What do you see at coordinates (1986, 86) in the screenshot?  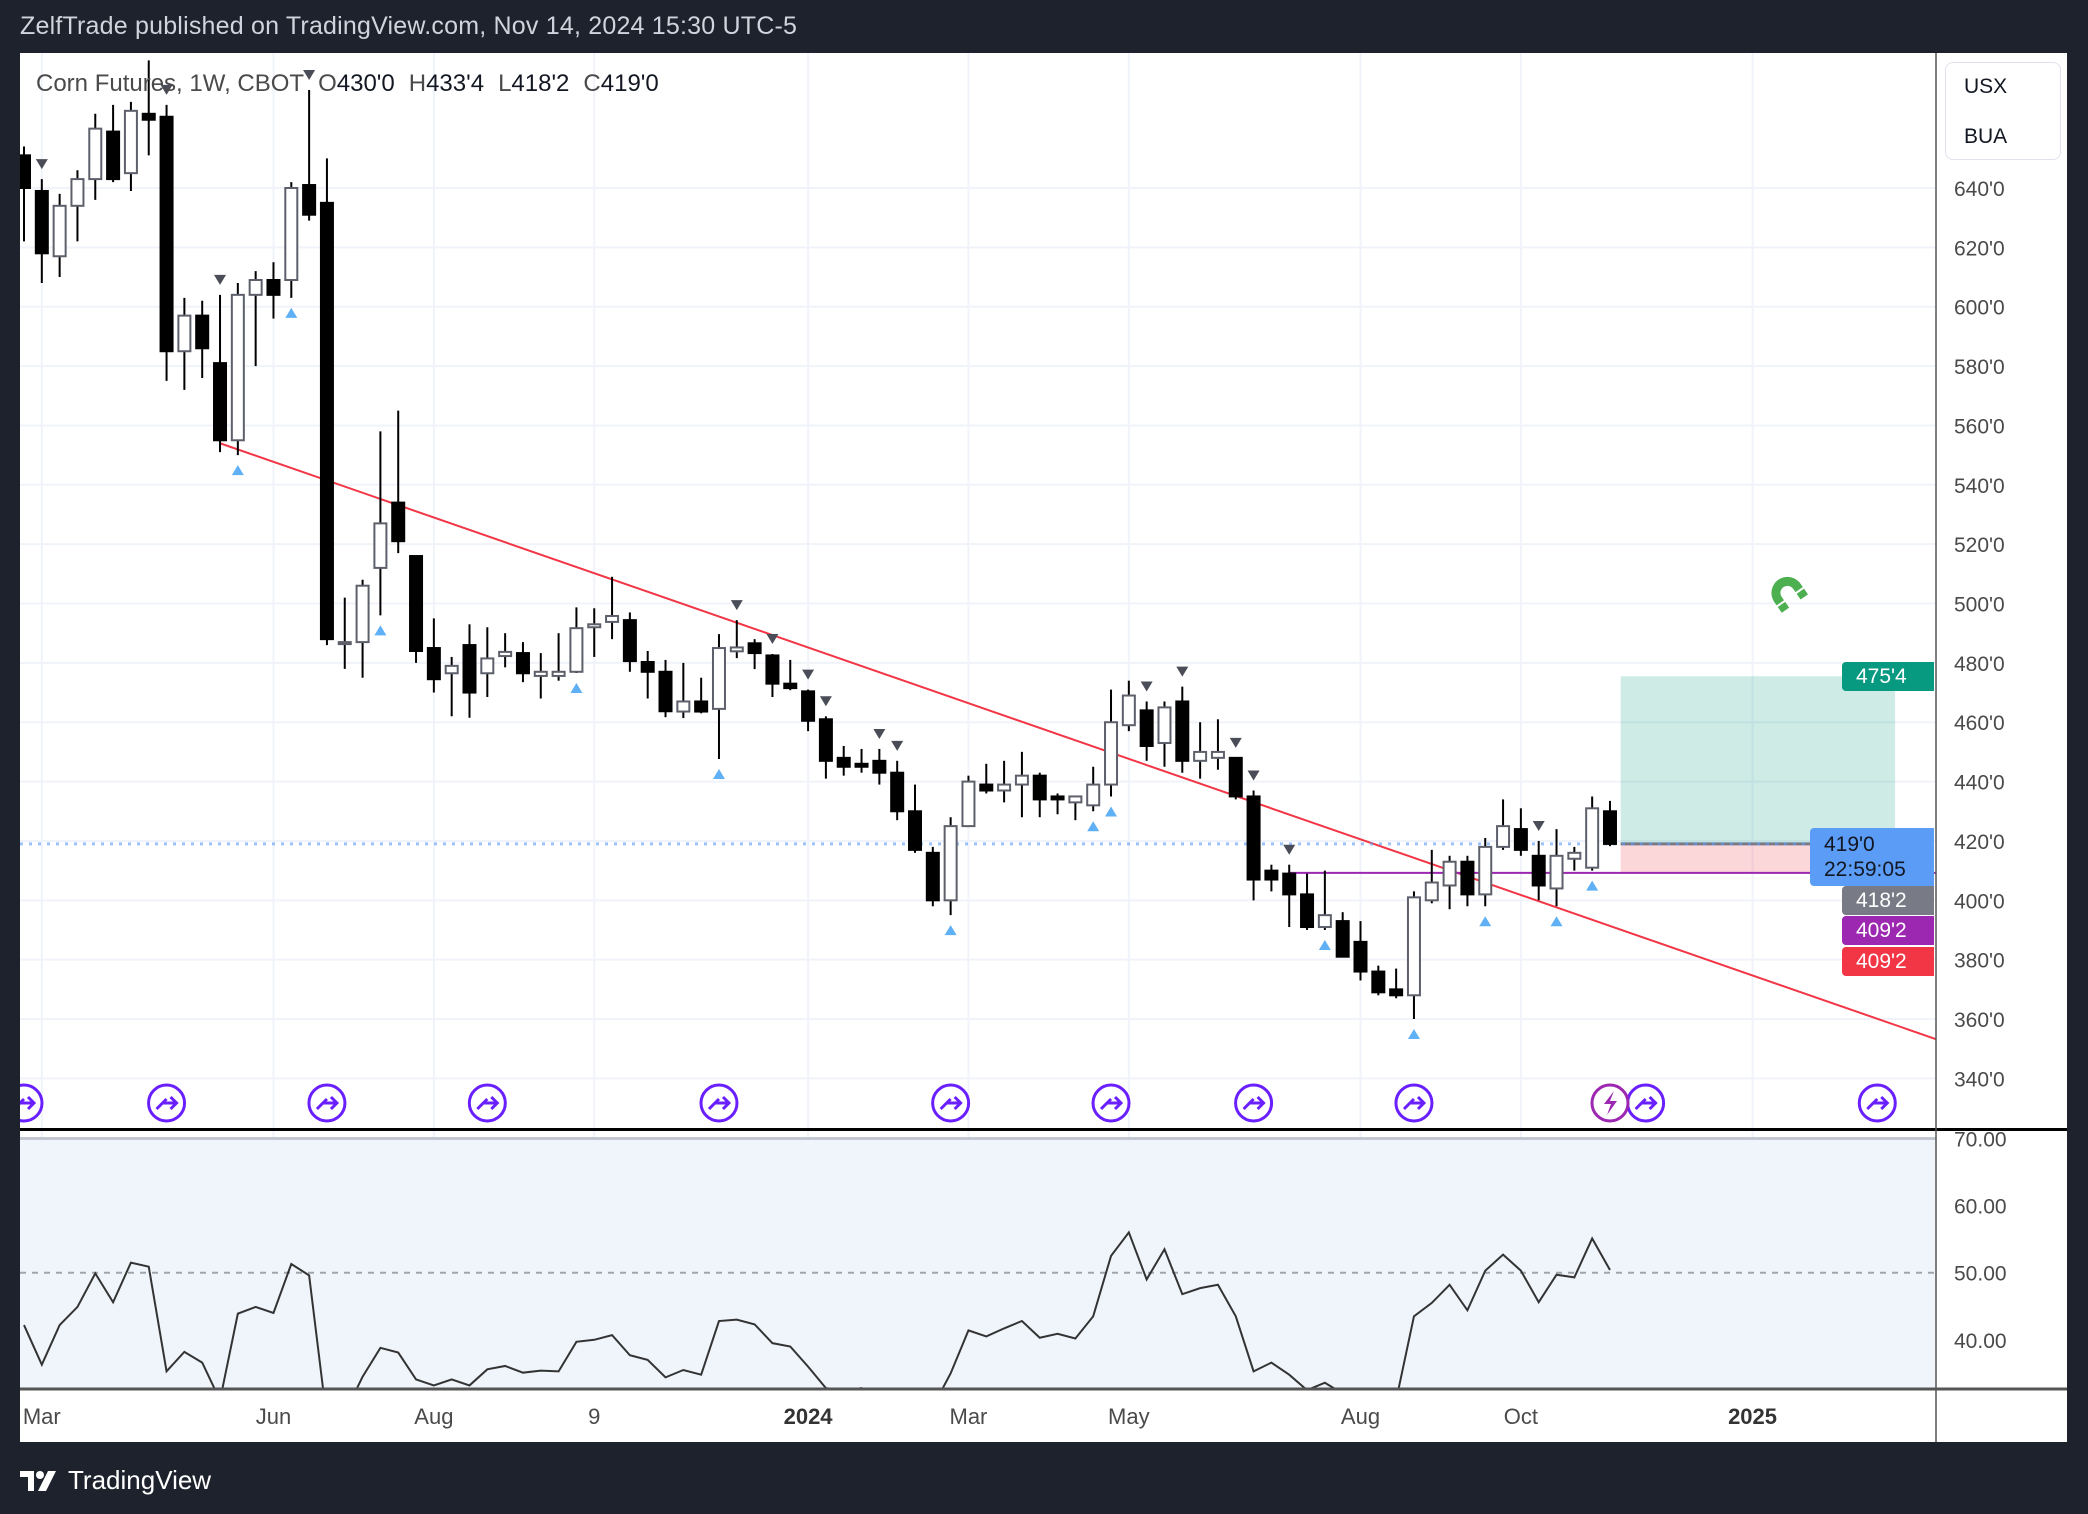 I see `currency-label: USX` at bounding box center [1986, 86].